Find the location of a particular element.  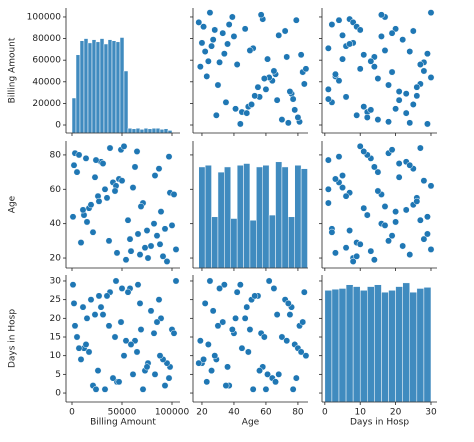

y-tick-label: 60000 is located at coordinates (46, 61).